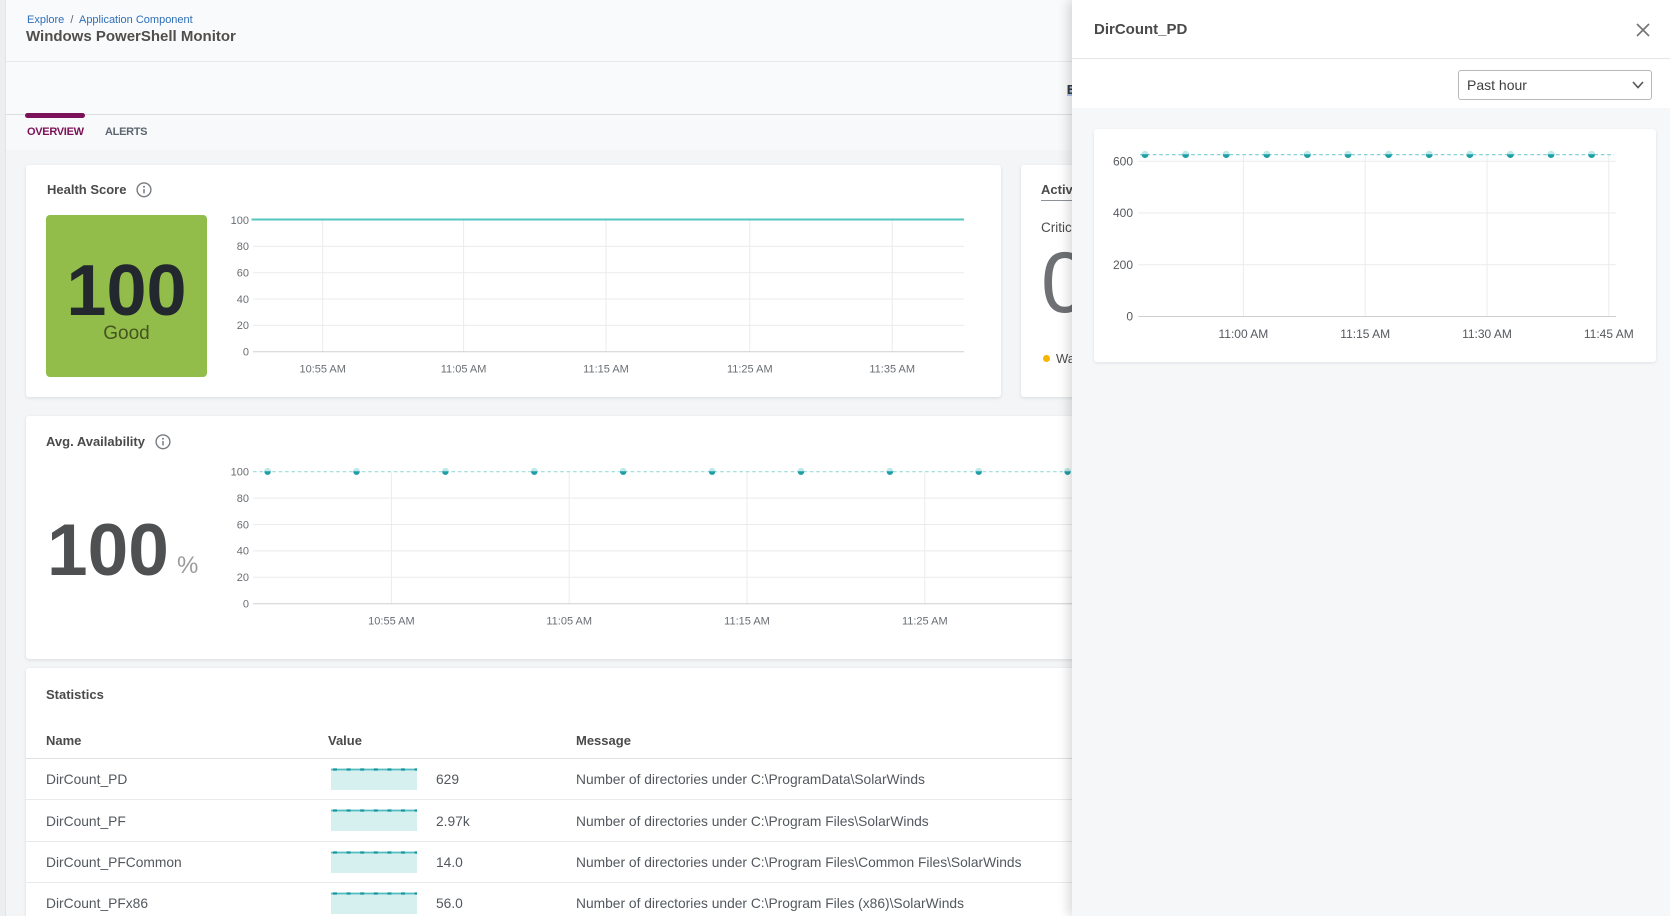 Image resolution: width=1670 pixels, height=916 pixels. What do you see at coordinates (1123, 161) in the screenshot?
I see `svg-text: 600` at bounding box center [1123, 161].